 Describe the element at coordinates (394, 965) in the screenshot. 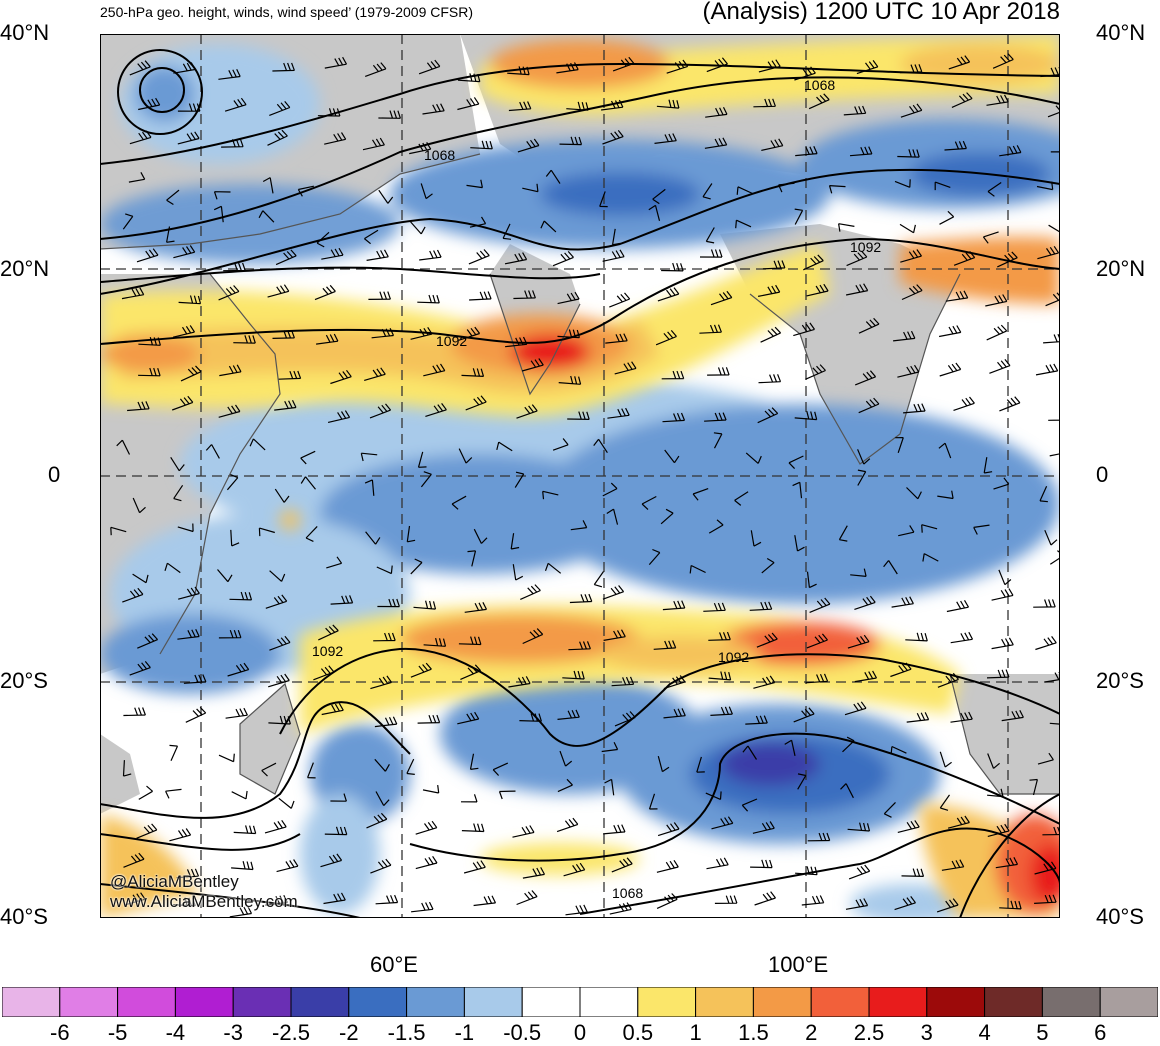

I see `lon-label-60e: 60°E` at that location.